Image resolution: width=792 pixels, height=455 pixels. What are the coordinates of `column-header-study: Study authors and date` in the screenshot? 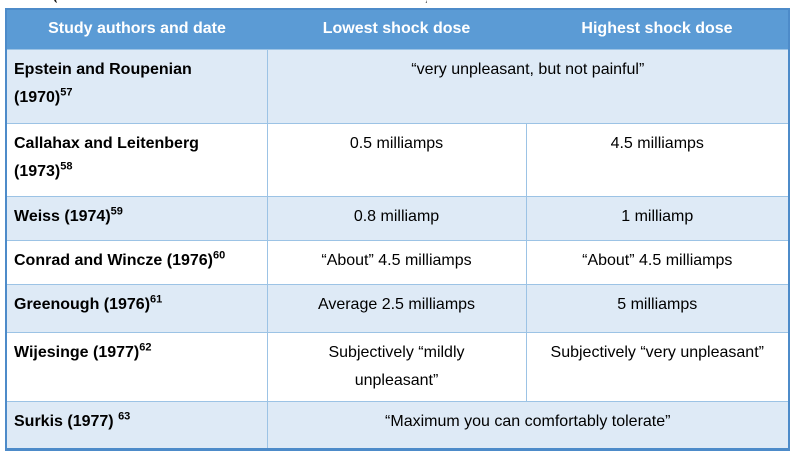 It's located at (136, 29).